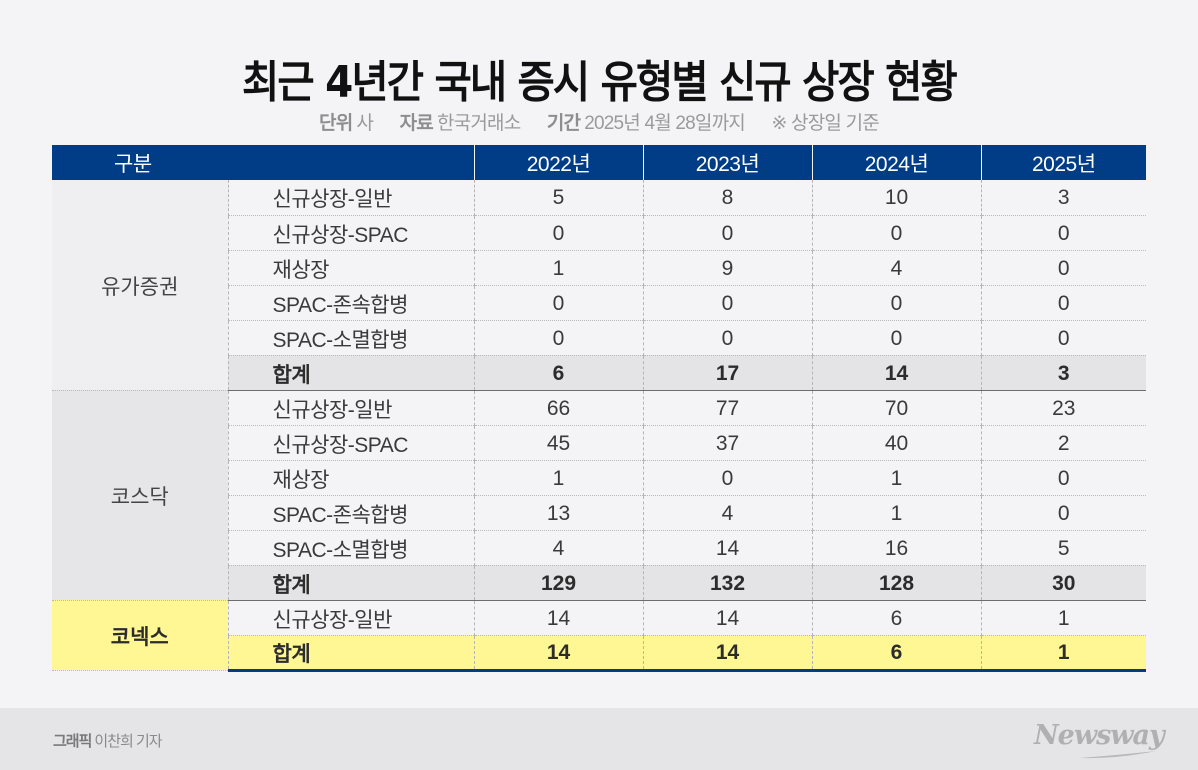 Image resolution: width=1198 pixels, height=770 pixels. Describe the element at coordinates (727, 162) in the screenshot. I see `header-year-2023: 2023년` at that location.